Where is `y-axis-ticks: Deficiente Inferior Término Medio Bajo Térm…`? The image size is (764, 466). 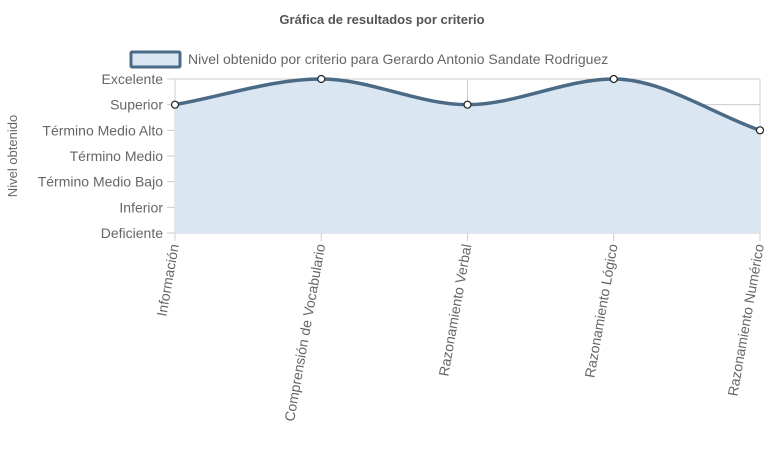 y-axis-ticks: Deficiente Inferior Término Medio Bajo Térm… is located at coordinates (101, 156).